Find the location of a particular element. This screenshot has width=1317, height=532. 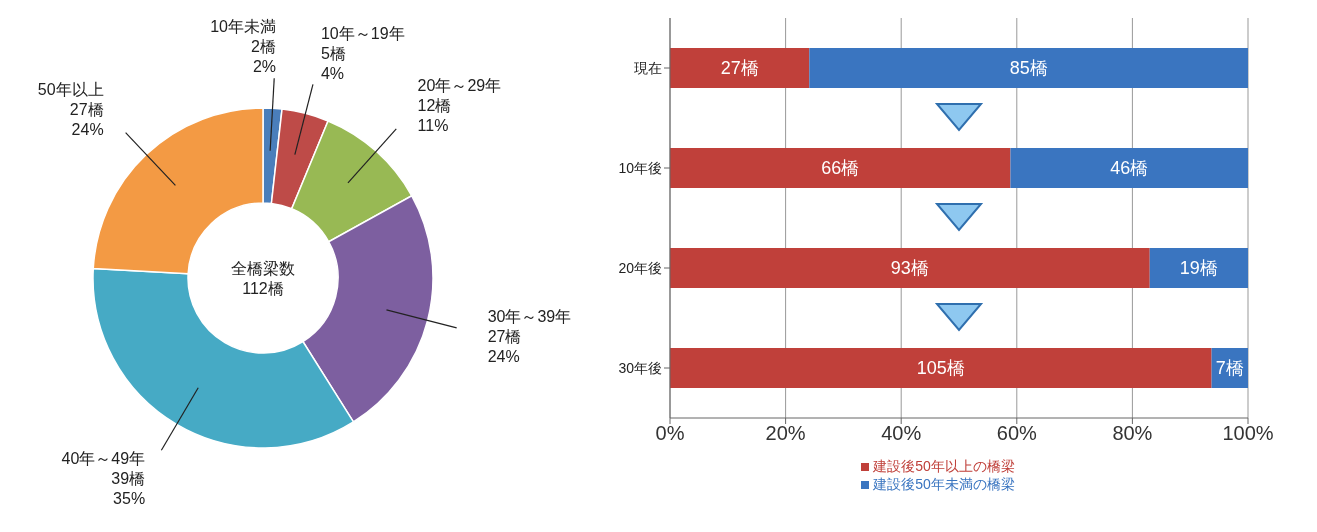

y-tick-label: 30年後 is located at coordinates (640, 367).